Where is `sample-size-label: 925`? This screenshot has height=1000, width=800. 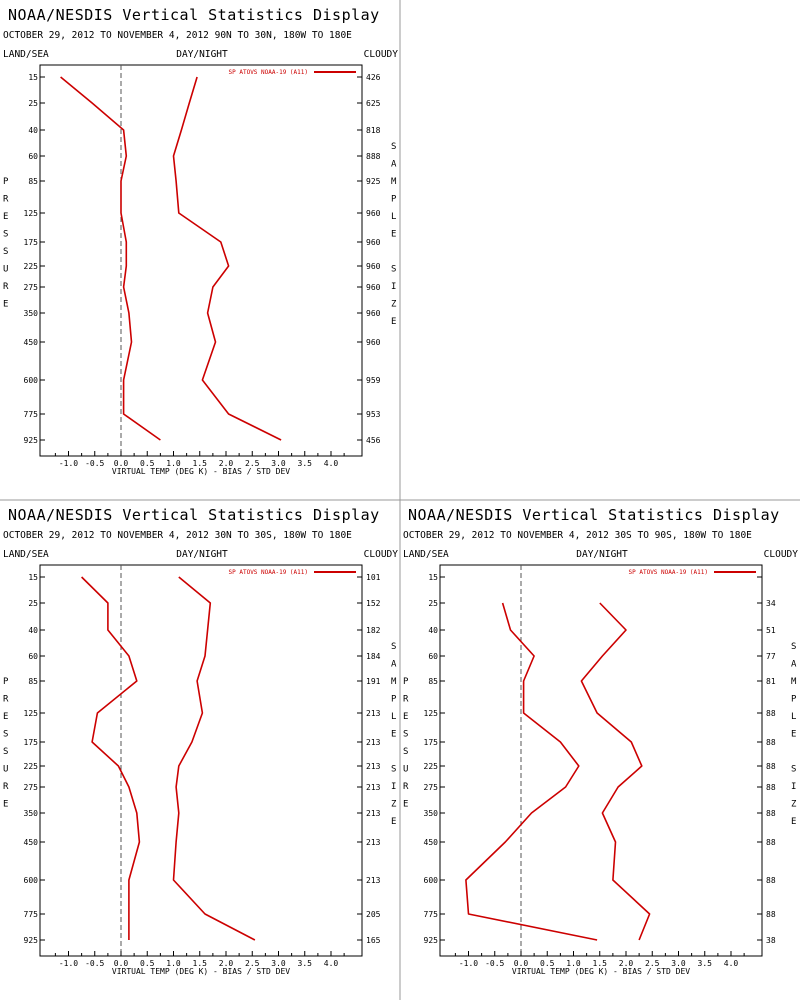
sample-size-label: 925 is located at coordinates (373, 181).